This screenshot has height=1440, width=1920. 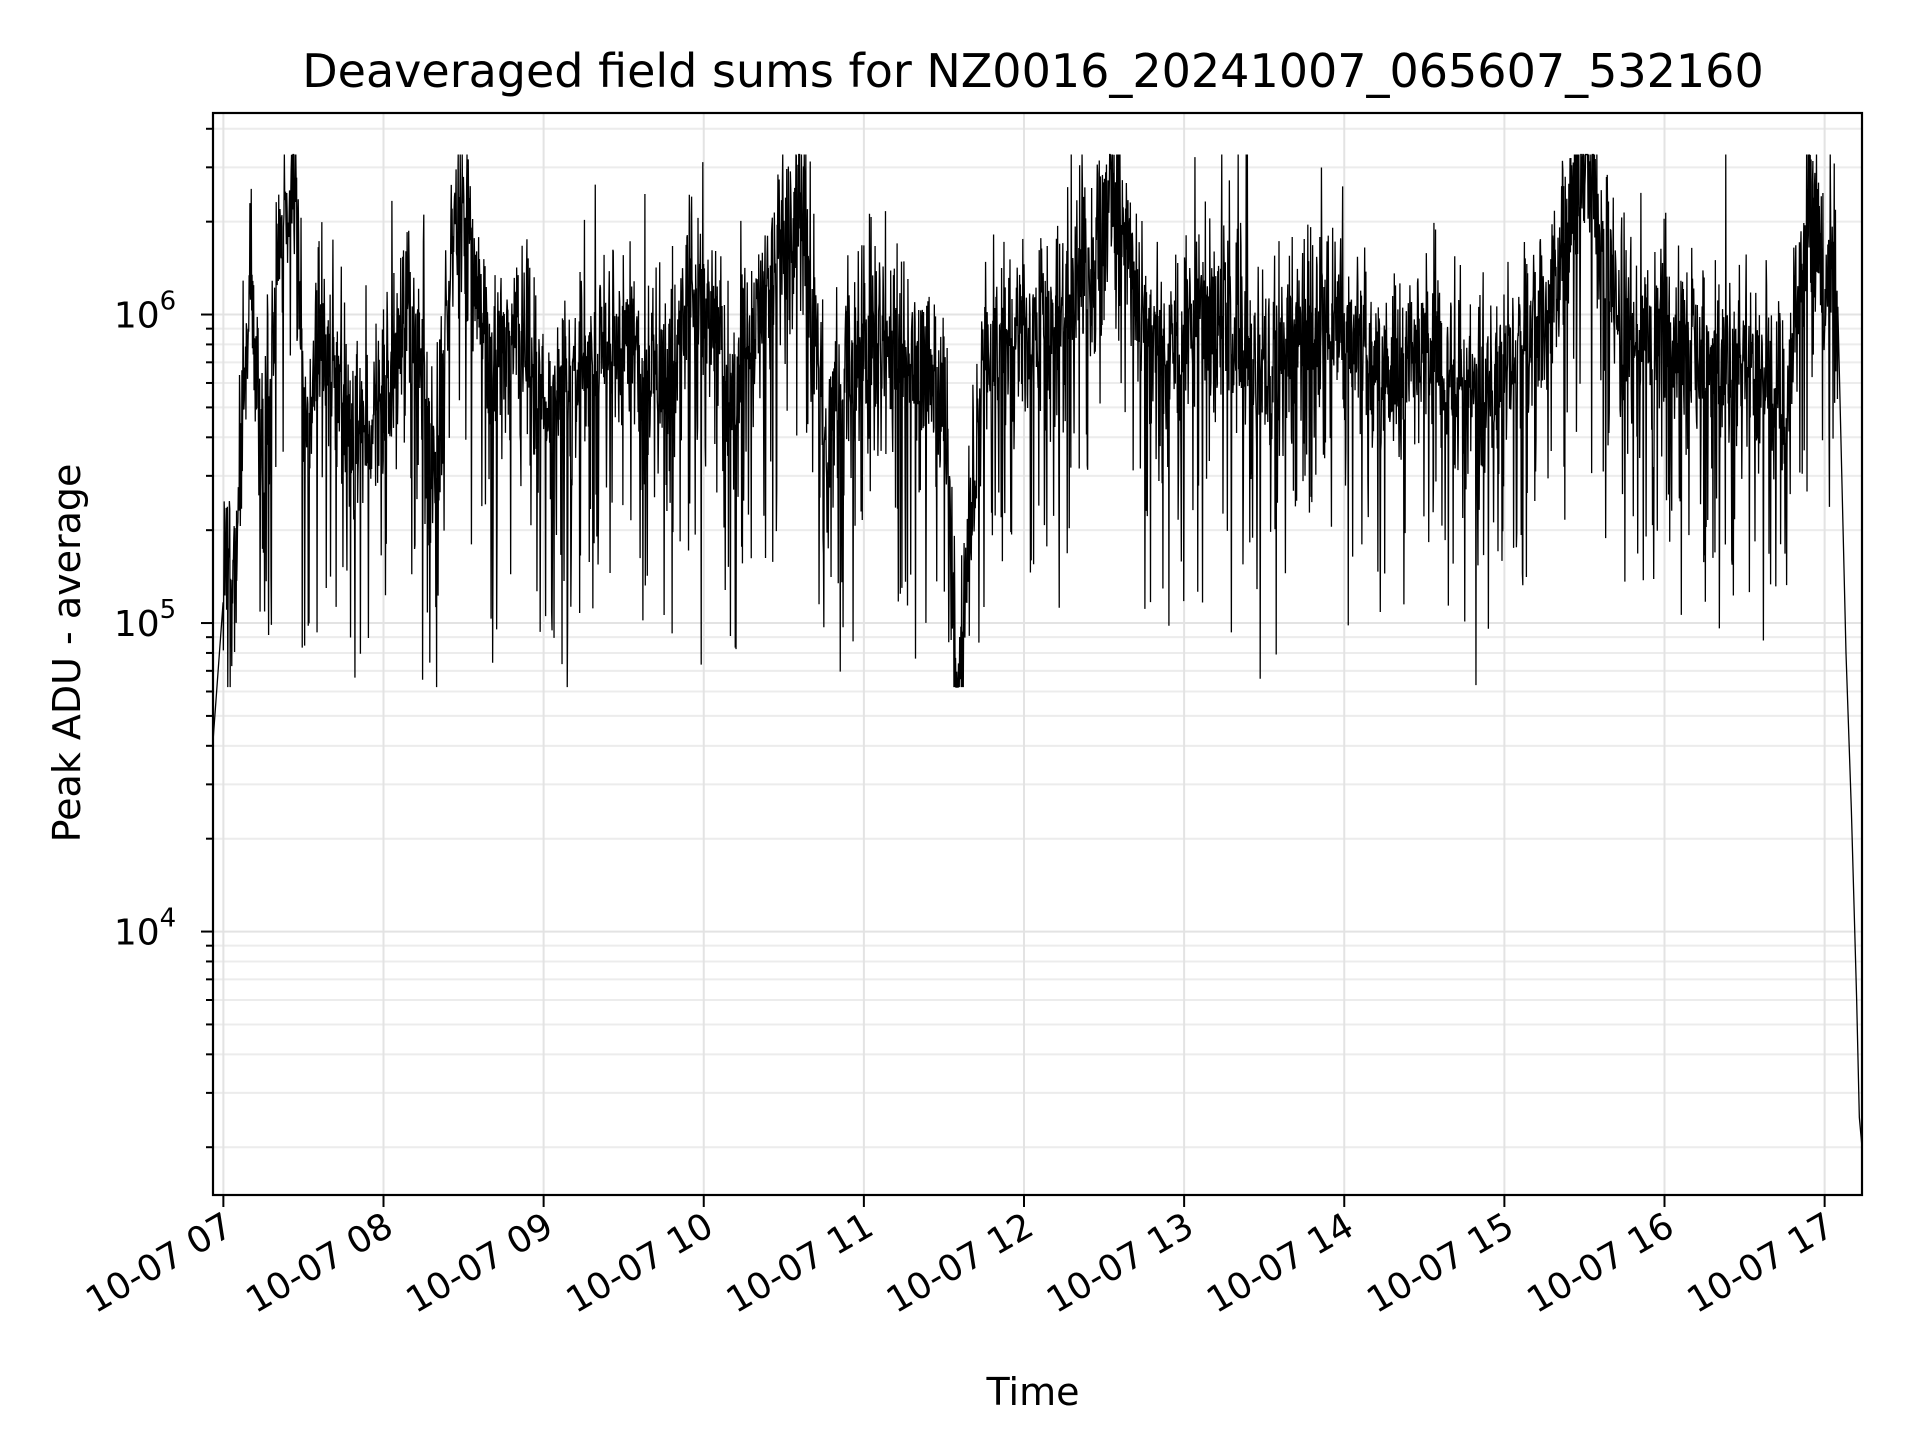 What do you see at coordinates (1033, 1392) in the screenshot?
I see `x-axis-label: Time` at bounding box center [1033, 1392].